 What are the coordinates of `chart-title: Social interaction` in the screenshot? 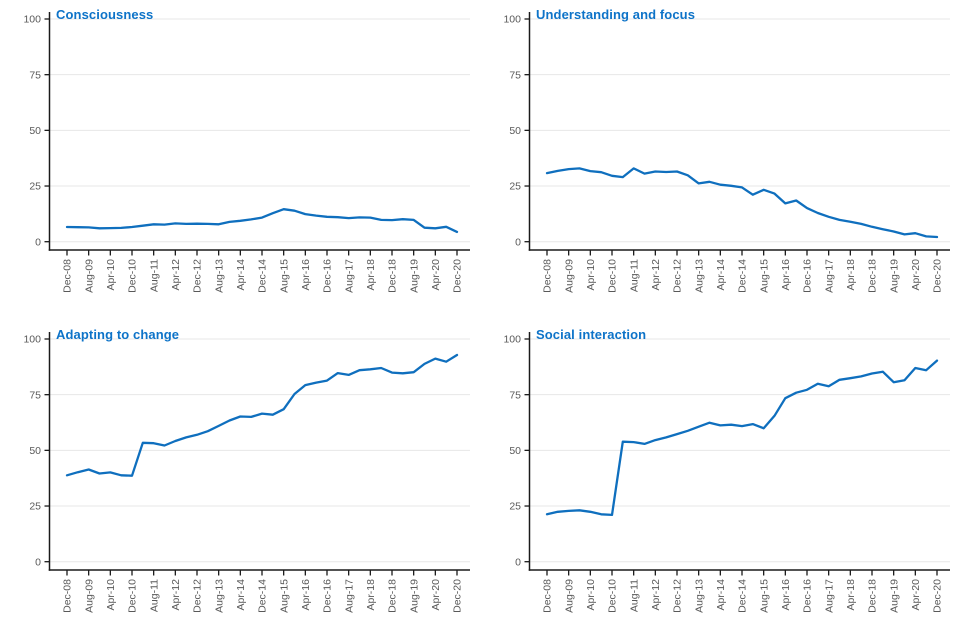 It's located at (591, 334).